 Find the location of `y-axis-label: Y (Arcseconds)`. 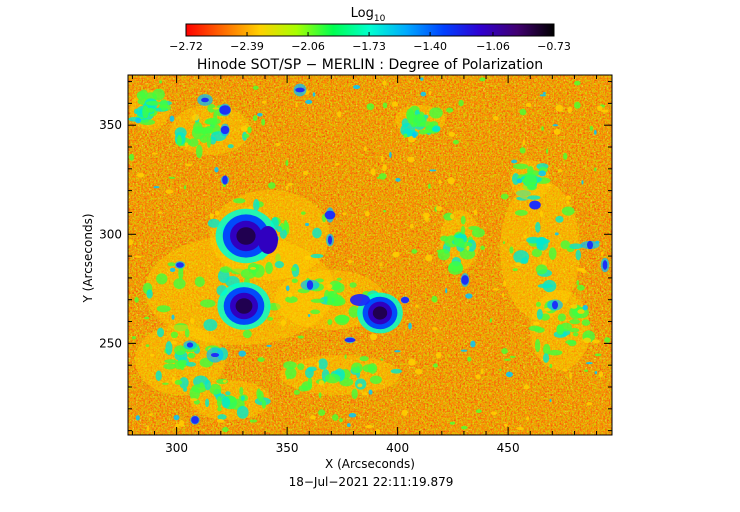

y-axis-label: Y (Arcseconds) is located at coordinates (88, 258).